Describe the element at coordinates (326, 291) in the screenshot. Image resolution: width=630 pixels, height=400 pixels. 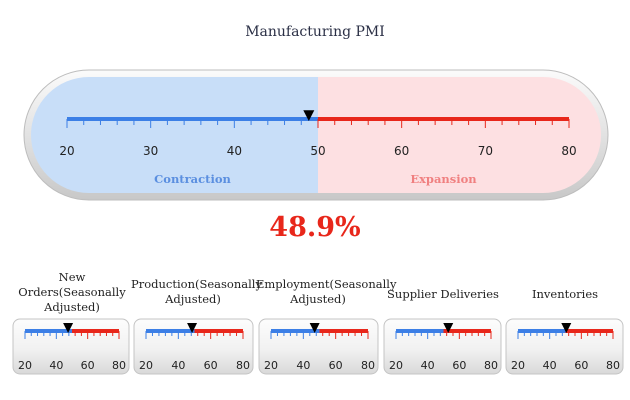
I see `gauge-title-employment: Employment(Seasonally Adjusted)` at that location.